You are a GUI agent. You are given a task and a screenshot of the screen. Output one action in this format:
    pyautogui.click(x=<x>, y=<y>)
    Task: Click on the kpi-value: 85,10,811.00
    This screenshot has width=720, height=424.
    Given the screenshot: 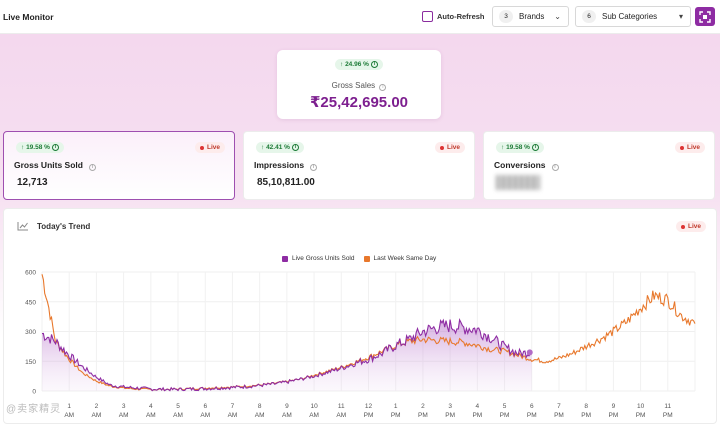 What is the action you would take?
    pyautogui.click(x=286, y=182)
    